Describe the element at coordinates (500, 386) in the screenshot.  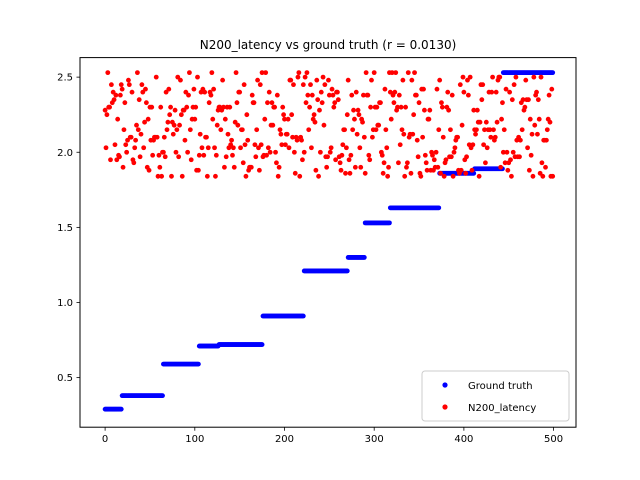
I see `legend-label-ground-truth: Ground truth` at that location.